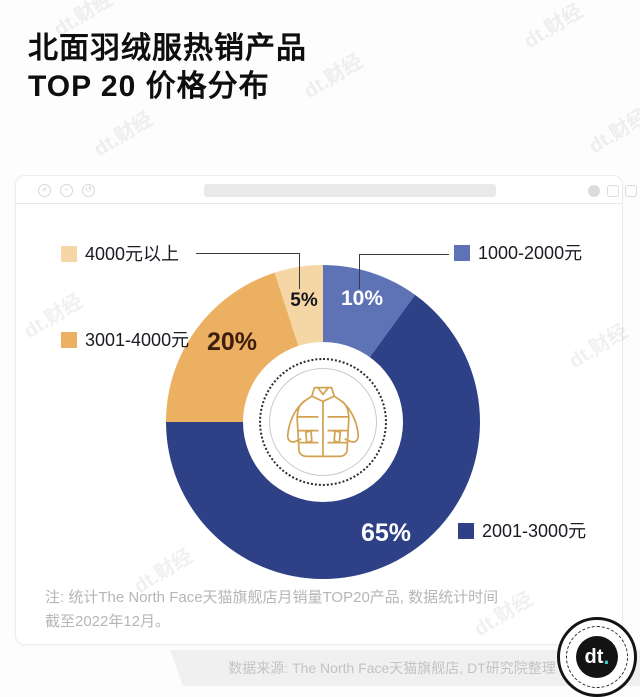 This screenshot has width=640, height=697. I want to click on browser-chrome-bar: × − ↺, so click(326, 190).